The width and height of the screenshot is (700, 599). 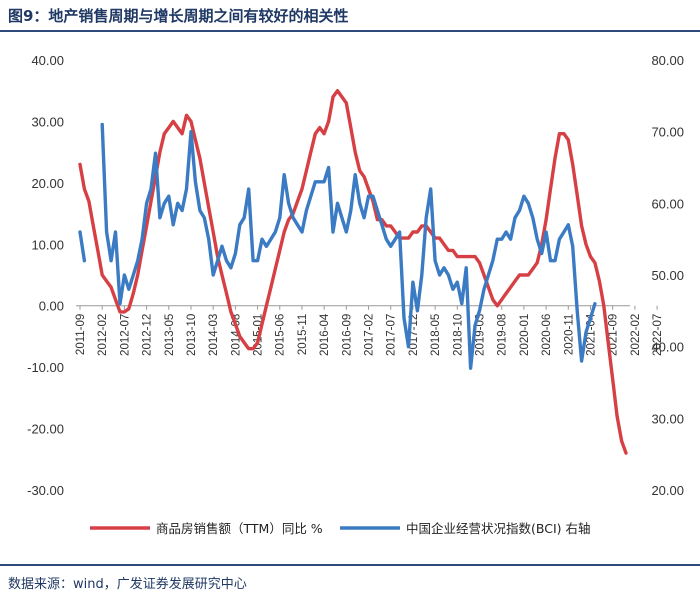 What do you see at coordinates (347, 335) in the screenshot?
I see `x-tick-label: 2016-09` at bounding box center [347, 335].